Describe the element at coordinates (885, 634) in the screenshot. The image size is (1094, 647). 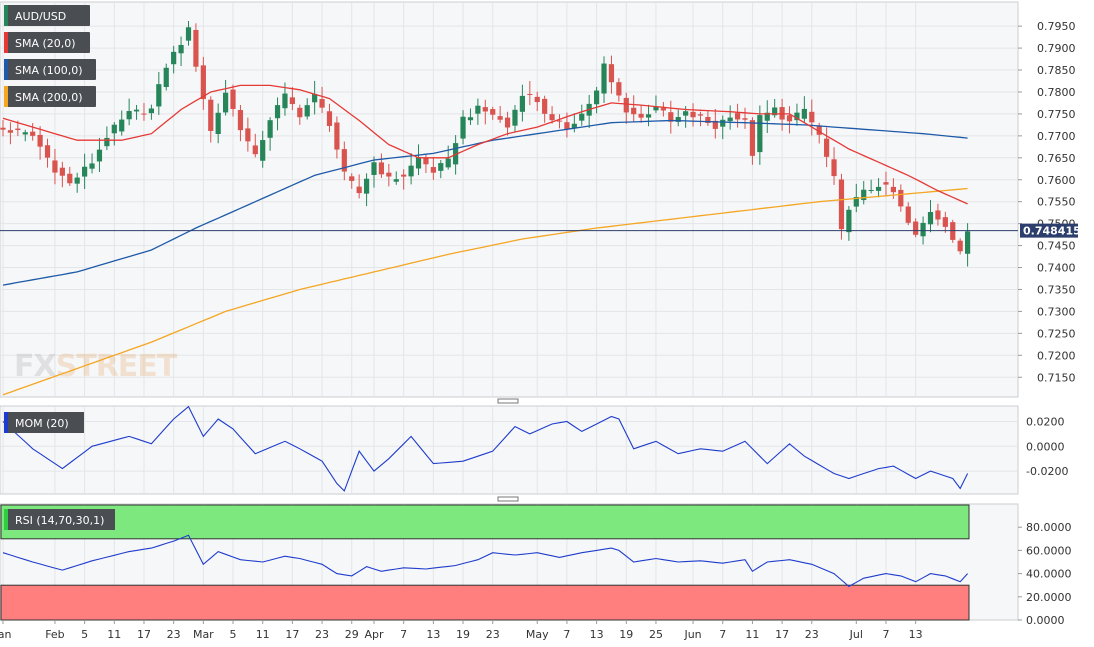
I see `x-tick-label: 7` at that location.